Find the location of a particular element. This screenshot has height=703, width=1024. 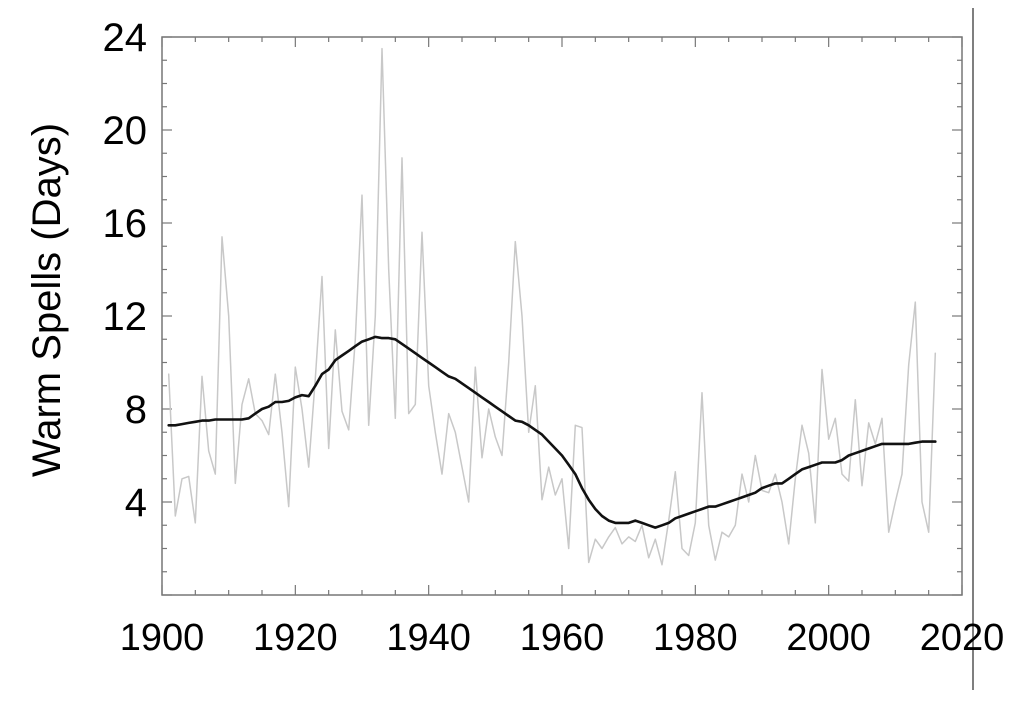

x-tick-label: 1980 is located at coordinates (695, 638).